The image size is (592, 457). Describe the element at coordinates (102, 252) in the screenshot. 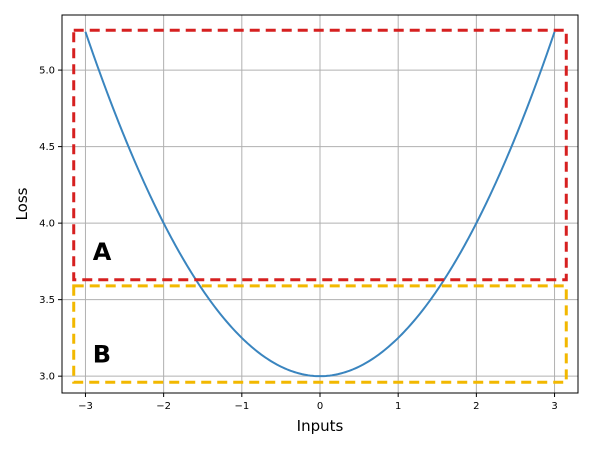

I see `region-a-label: A` at that location.